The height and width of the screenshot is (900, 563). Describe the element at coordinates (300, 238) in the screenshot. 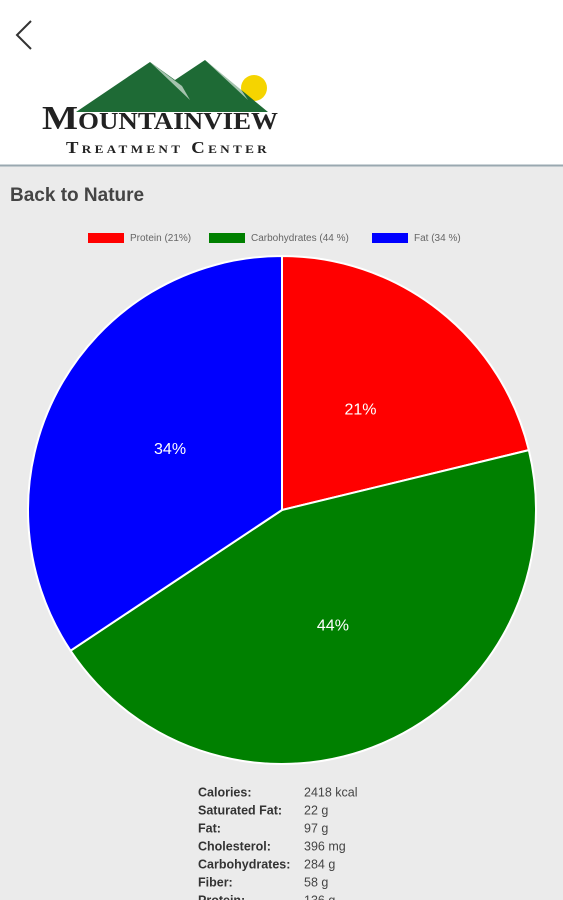

I see `legend-label: Carbohydrates (44 %)` at that location.